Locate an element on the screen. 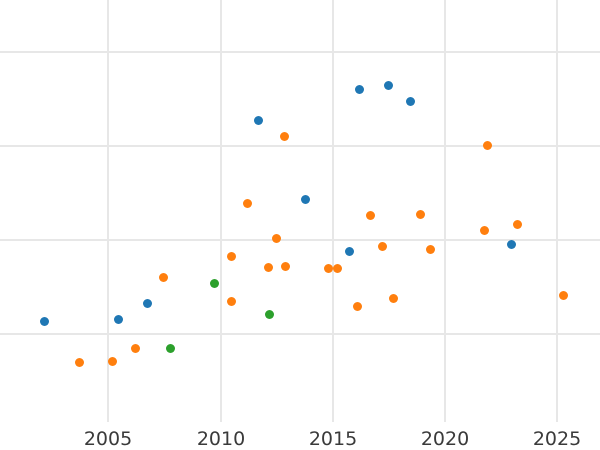  x-axis-tick-label: 2020 is located at coordinates (445, 439).